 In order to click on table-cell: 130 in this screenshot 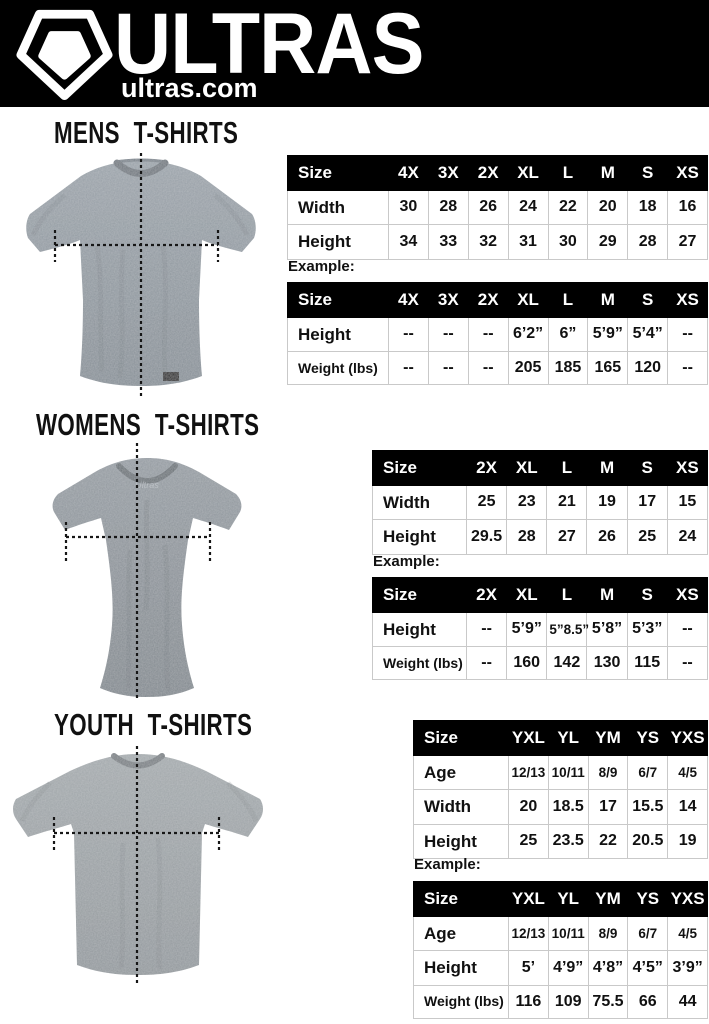, I will do `click(607, 663)`.